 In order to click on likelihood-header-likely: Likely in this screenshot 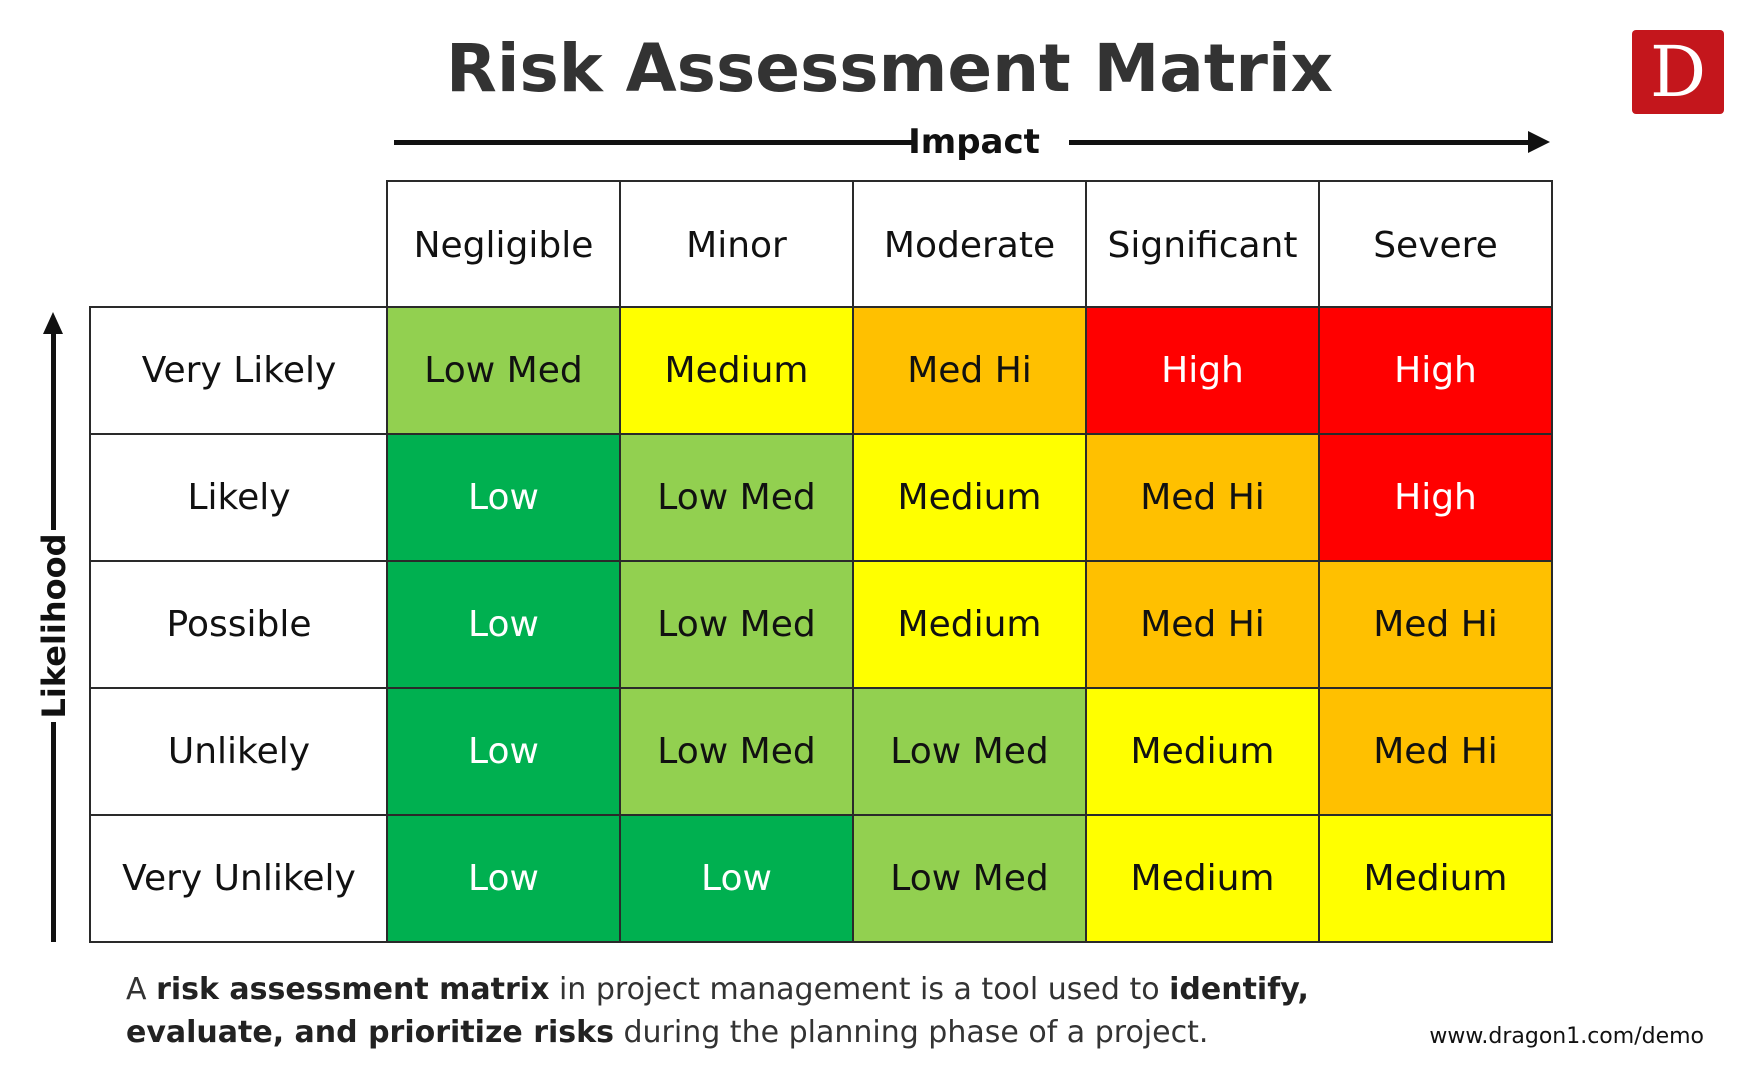, I will do `click(239, 497)`.